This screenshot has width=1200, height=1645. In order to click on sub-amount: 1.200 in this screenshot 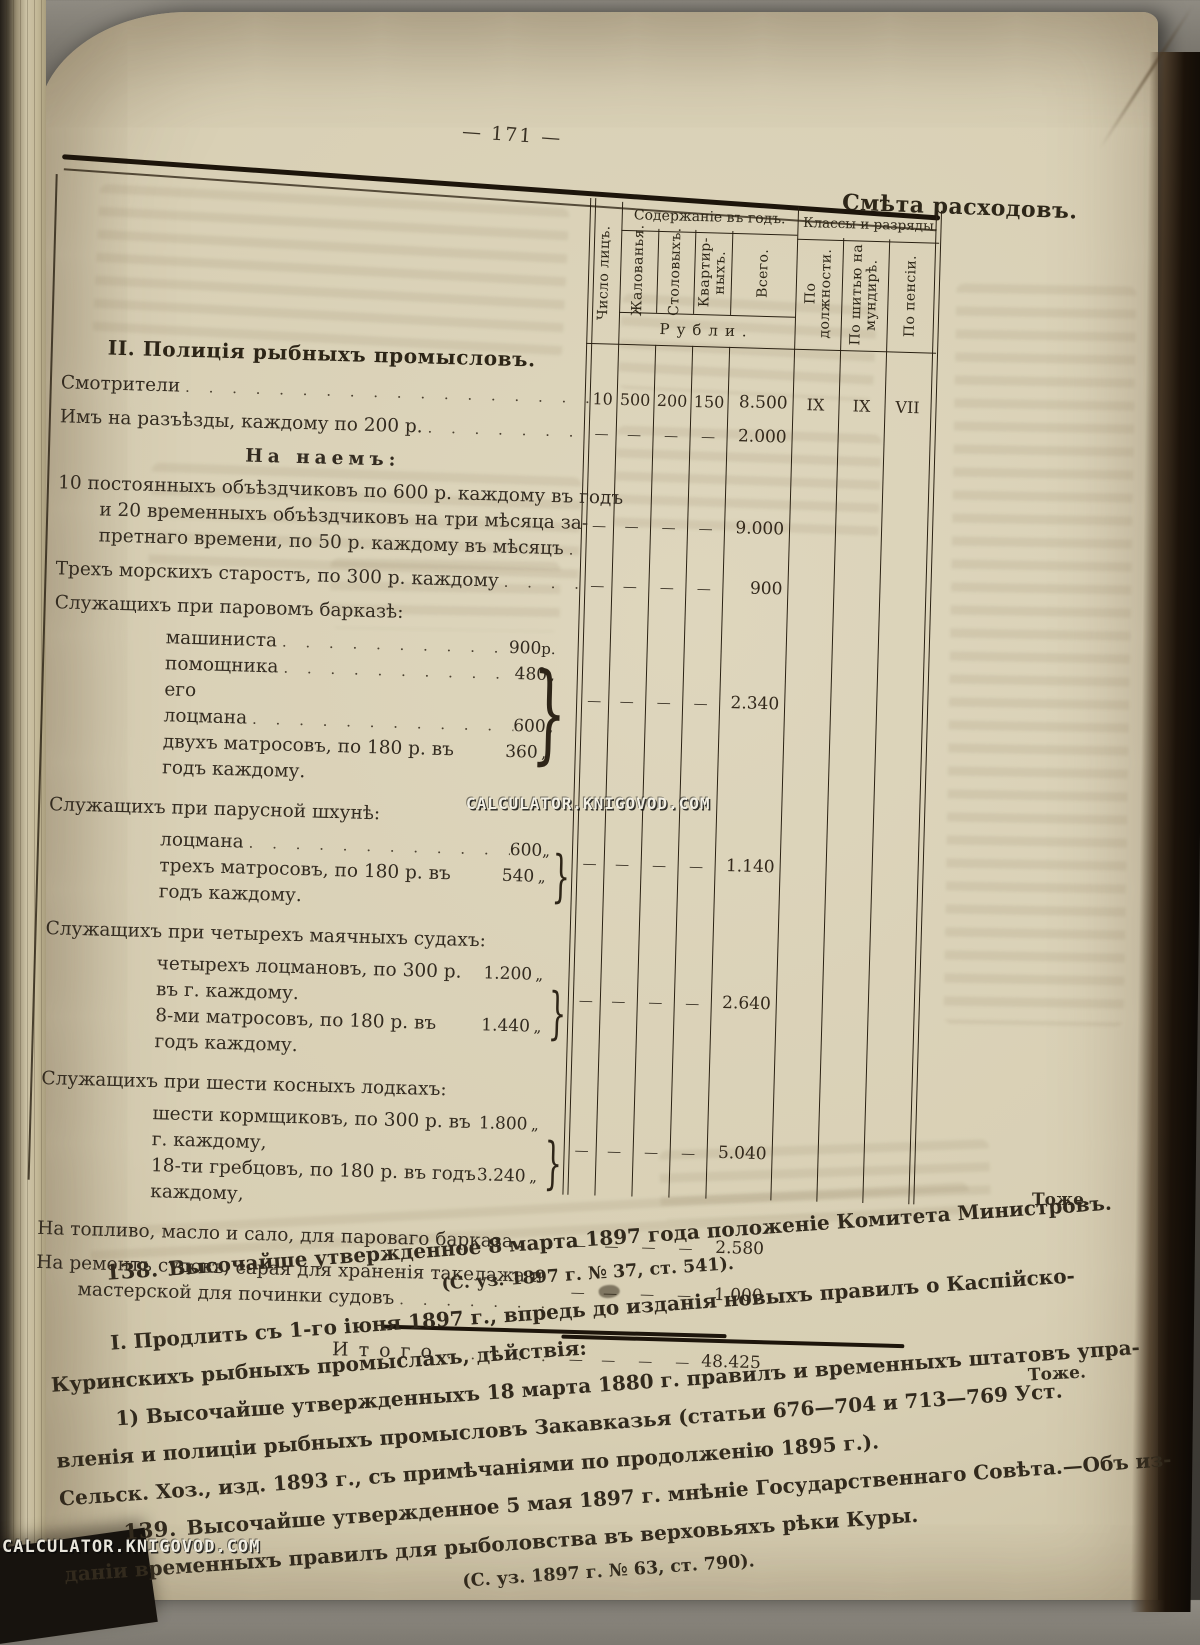, I will do `click(508, 974)`.